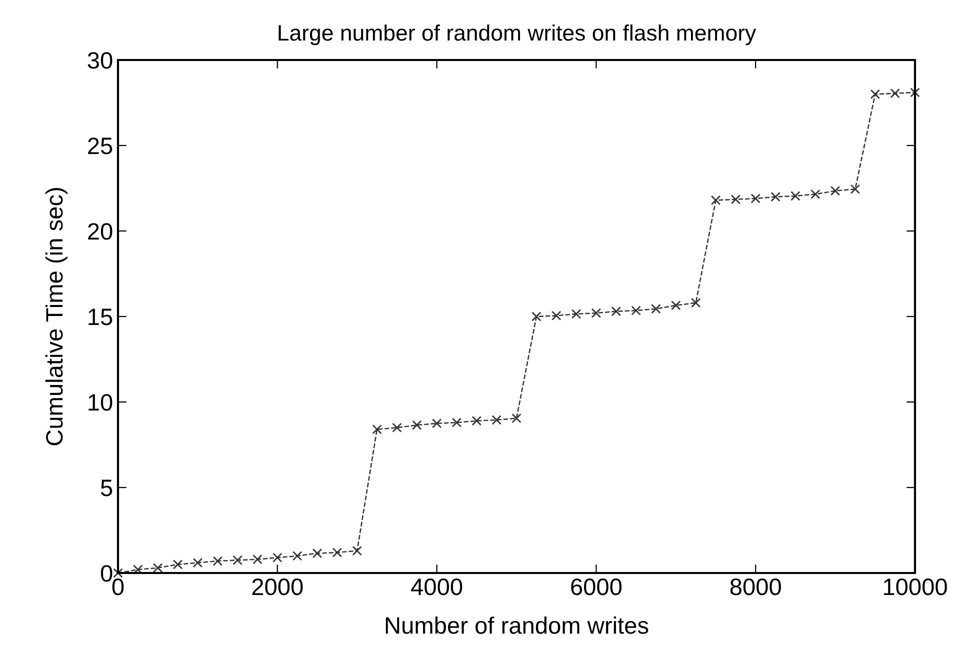 The height and width of the screenshot is (654, 954). I want to click on x-axis-title: Number of random writes, so click(517, 625).